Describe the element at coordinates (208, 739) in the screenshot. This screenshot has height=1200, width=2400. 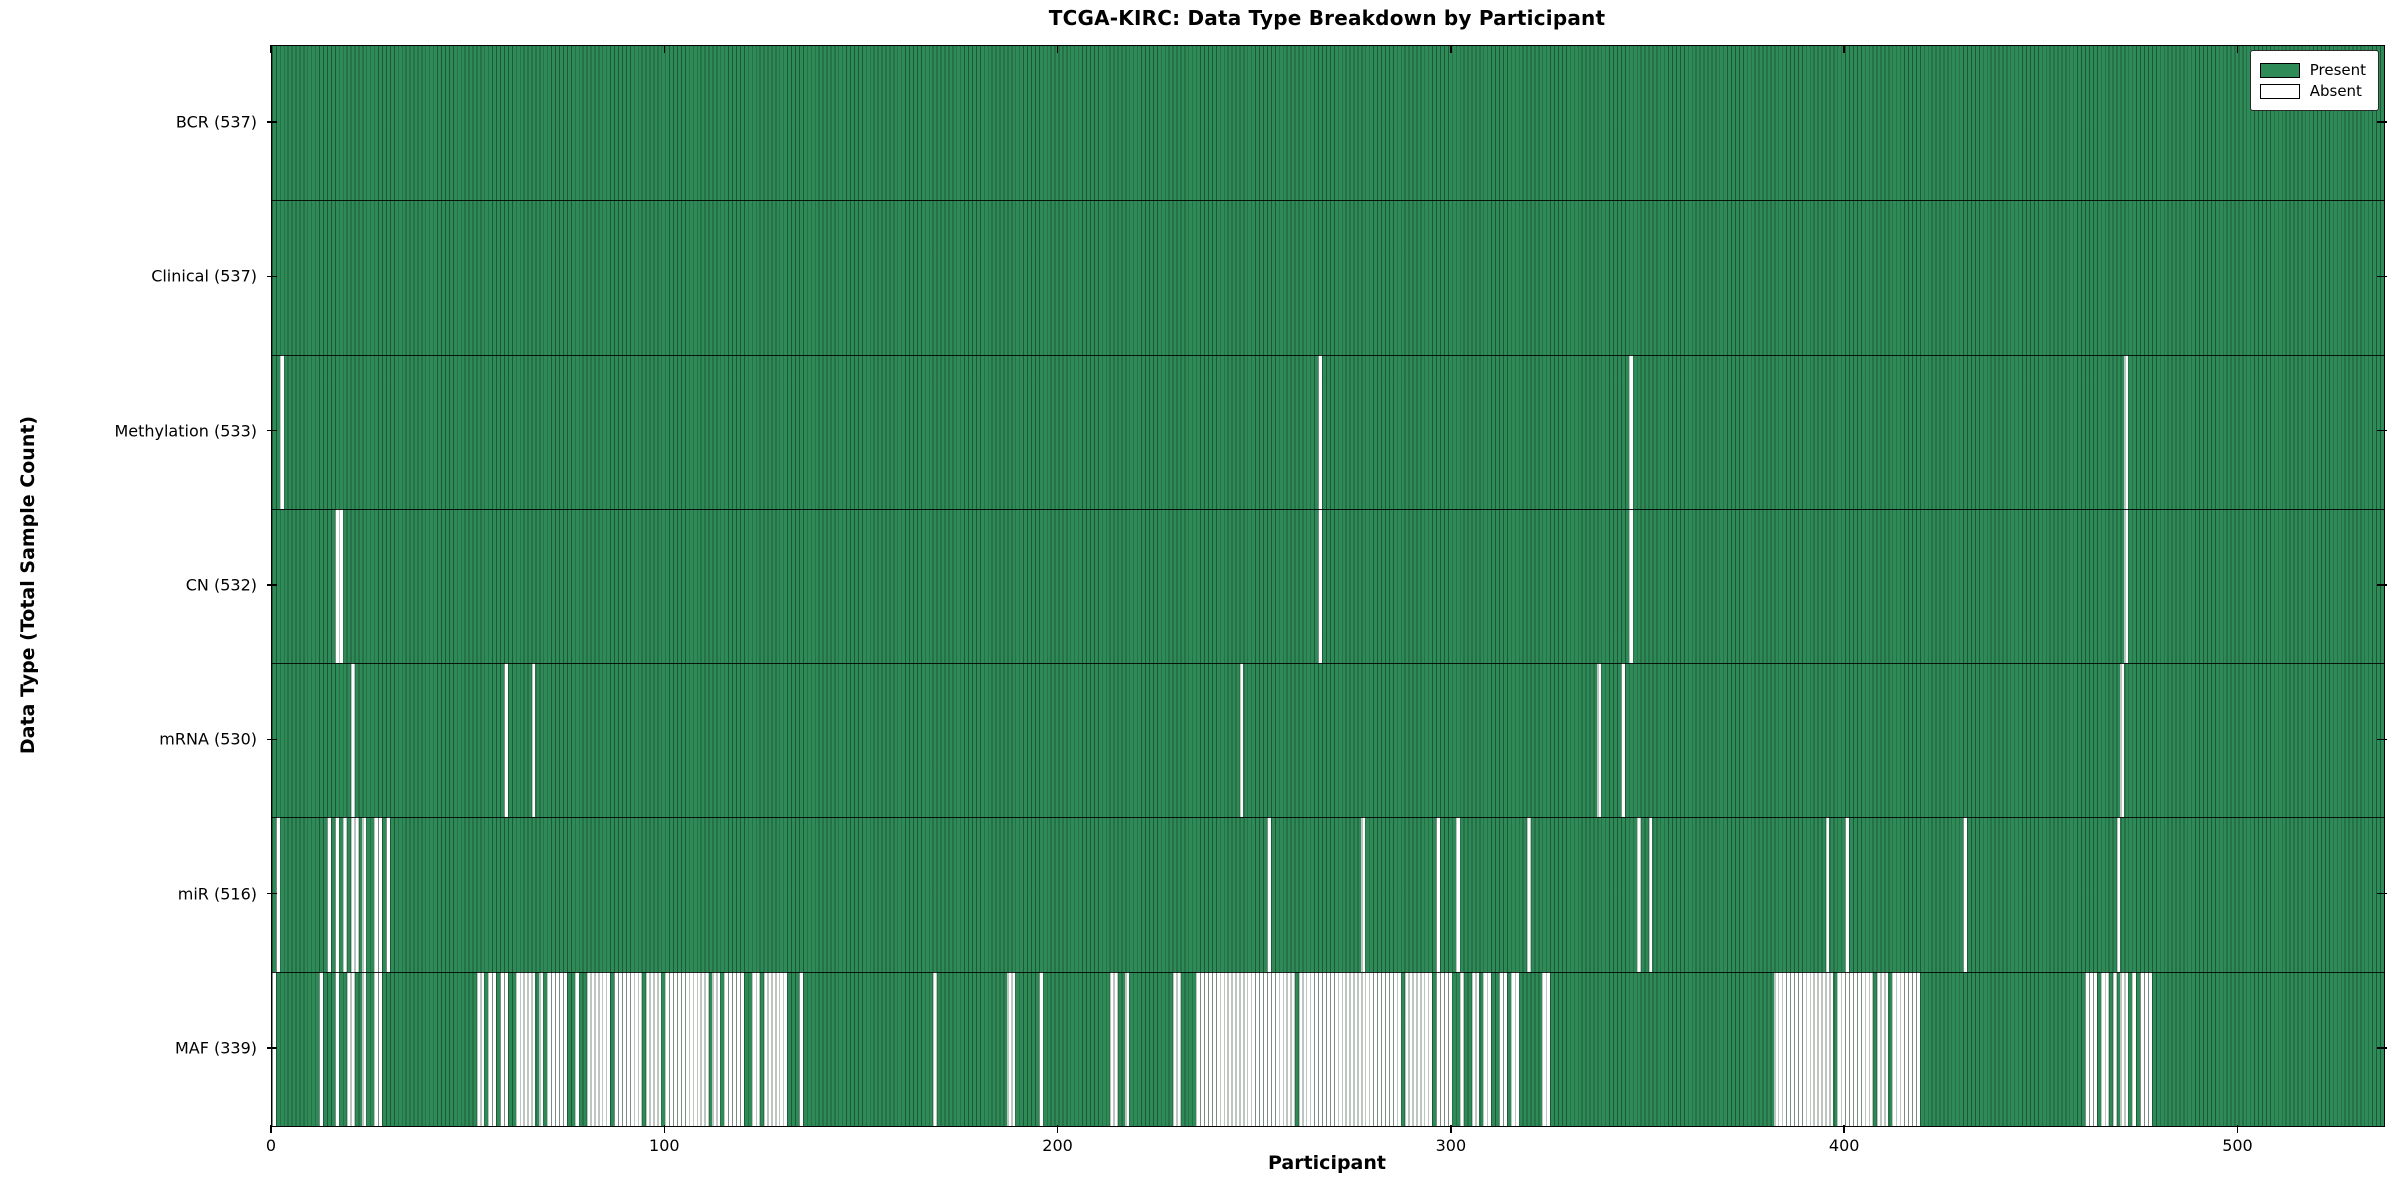
I see `y-tick-label-mRNA: mRNA (530)` at that location.